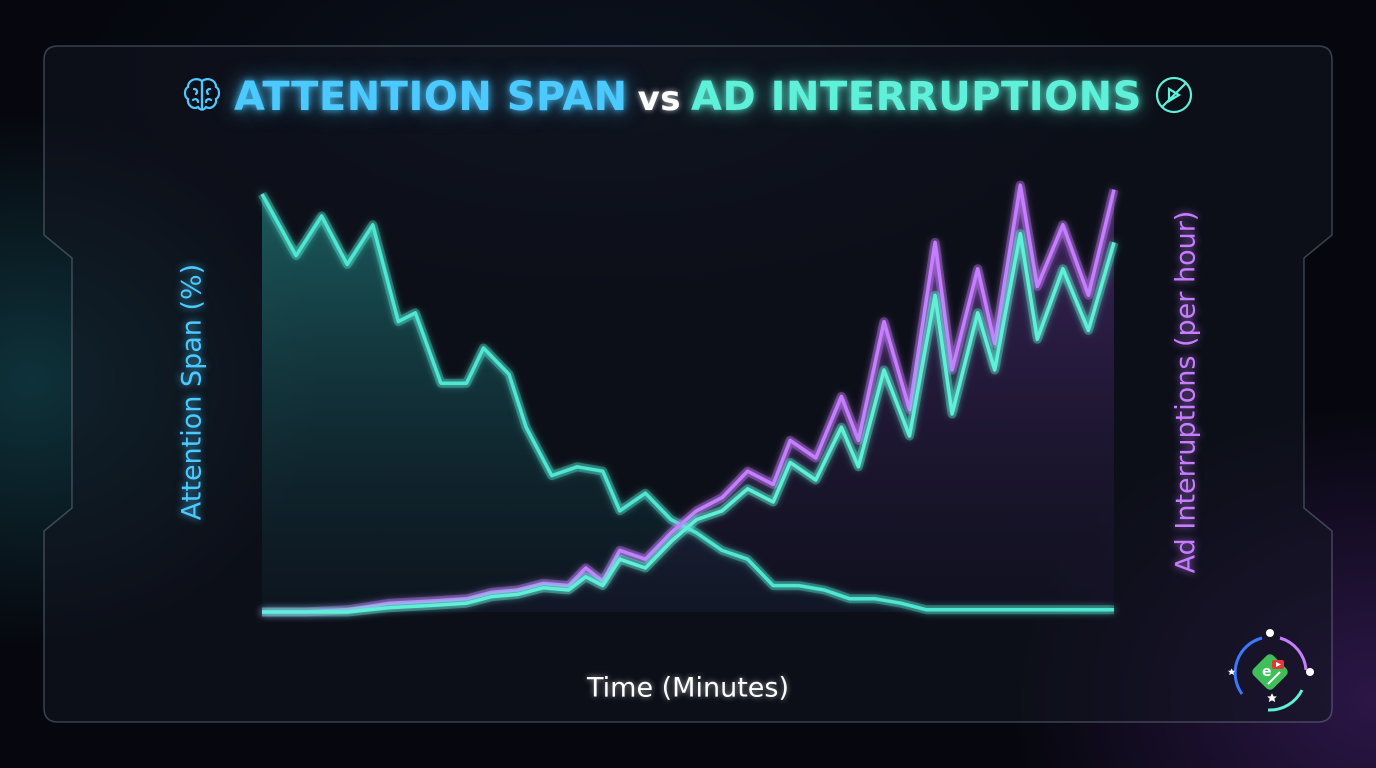 Image resolution: width=1376 pixels, height=768 pixels. I want to click on y-axis-left-label: Attention Span (%), so click(192, 392).